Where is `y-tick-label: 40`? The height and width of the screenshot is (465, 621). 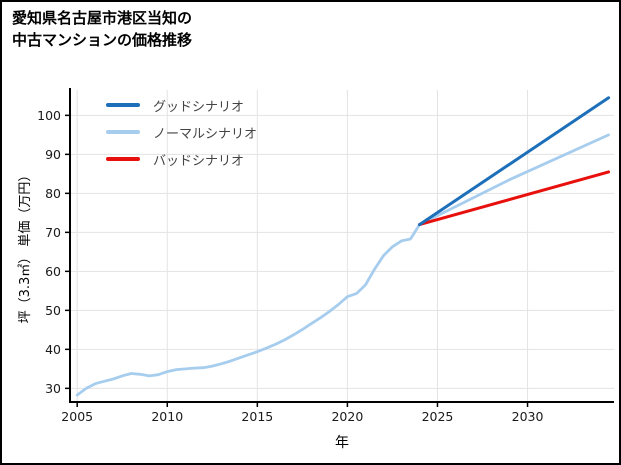
y-tick-label: 40 is located at coordinates (53, 349).